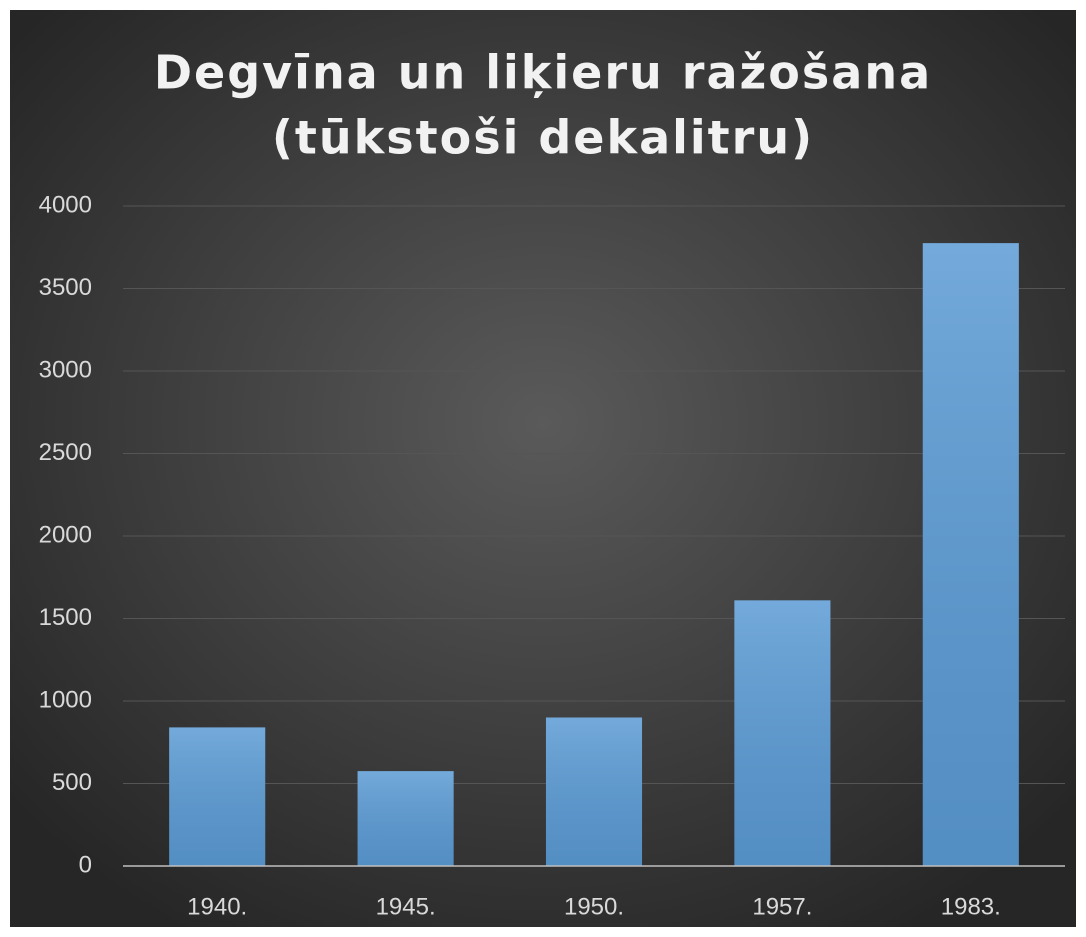 This screenshot has height=937, width=1086. What do you see at coordinates (65, 617) in the screenshot?
I see `y-tick-label: 1500` at bounding box center [65, 617].